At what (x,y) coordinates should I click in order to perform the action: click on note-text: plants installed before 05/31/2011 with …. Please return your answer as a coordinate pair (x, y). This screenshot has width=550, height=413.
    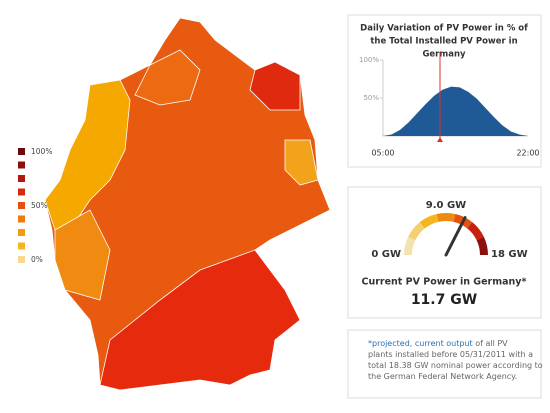
    Looking at the image, I should click on (450, 354).